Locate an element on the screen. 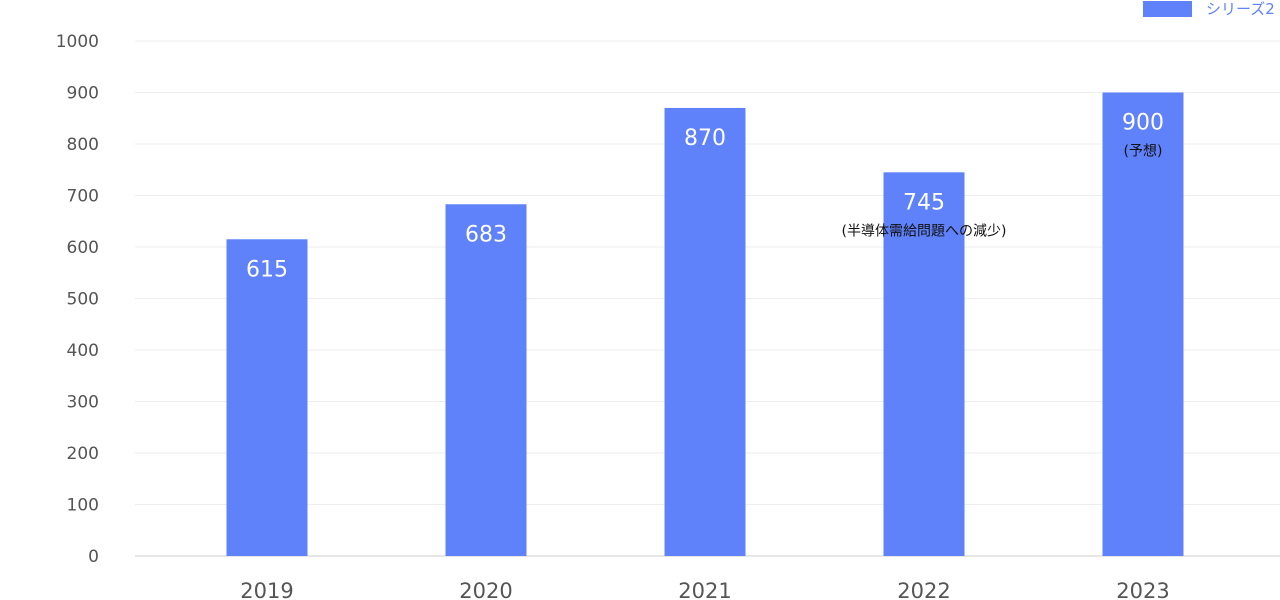 The height and width of the screenshot is (600, 1280). bar-2020 is located at coordinates (486, 380).